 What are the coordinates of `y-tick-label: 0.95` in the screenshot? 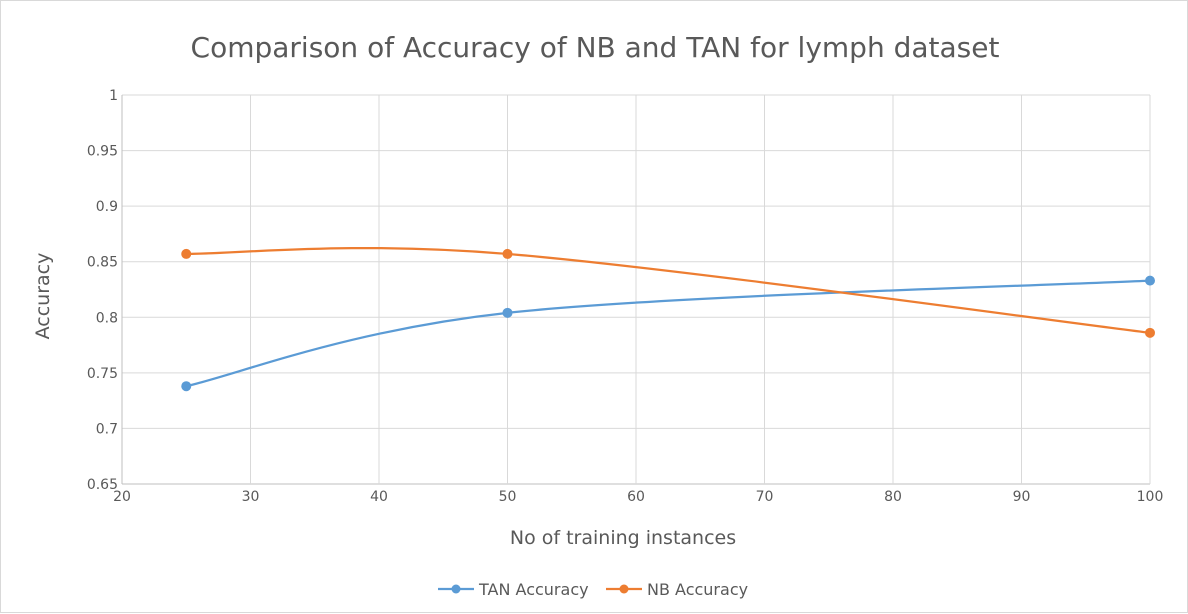 It's located at (102, 152).